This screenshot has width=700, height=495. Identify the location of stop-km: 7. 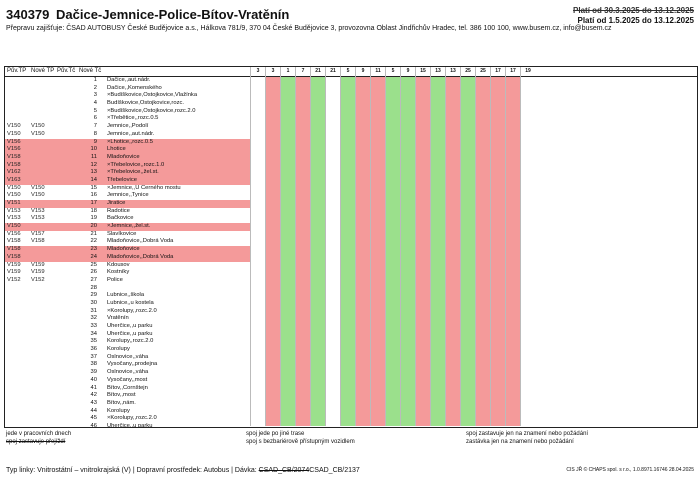
(95, 126).